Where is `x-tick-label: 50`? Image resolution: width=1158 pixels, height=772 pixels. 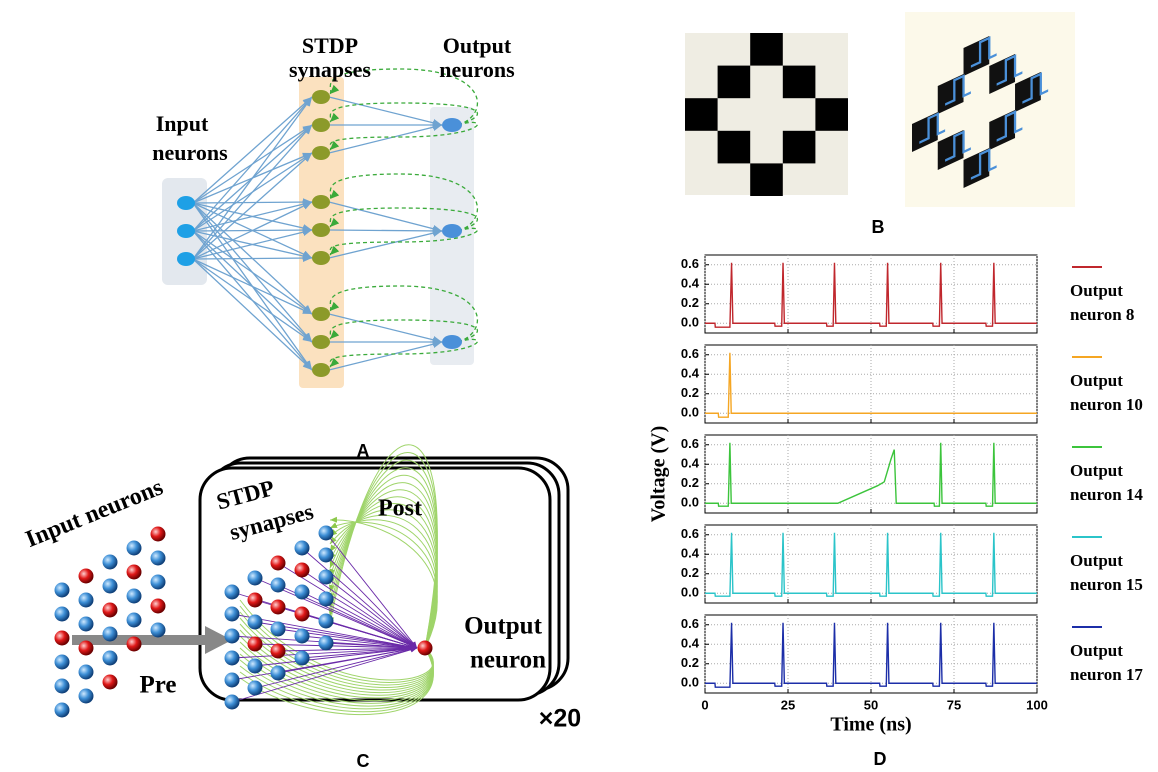
x-tick-label: 50 is located at coordinates (871, 704).